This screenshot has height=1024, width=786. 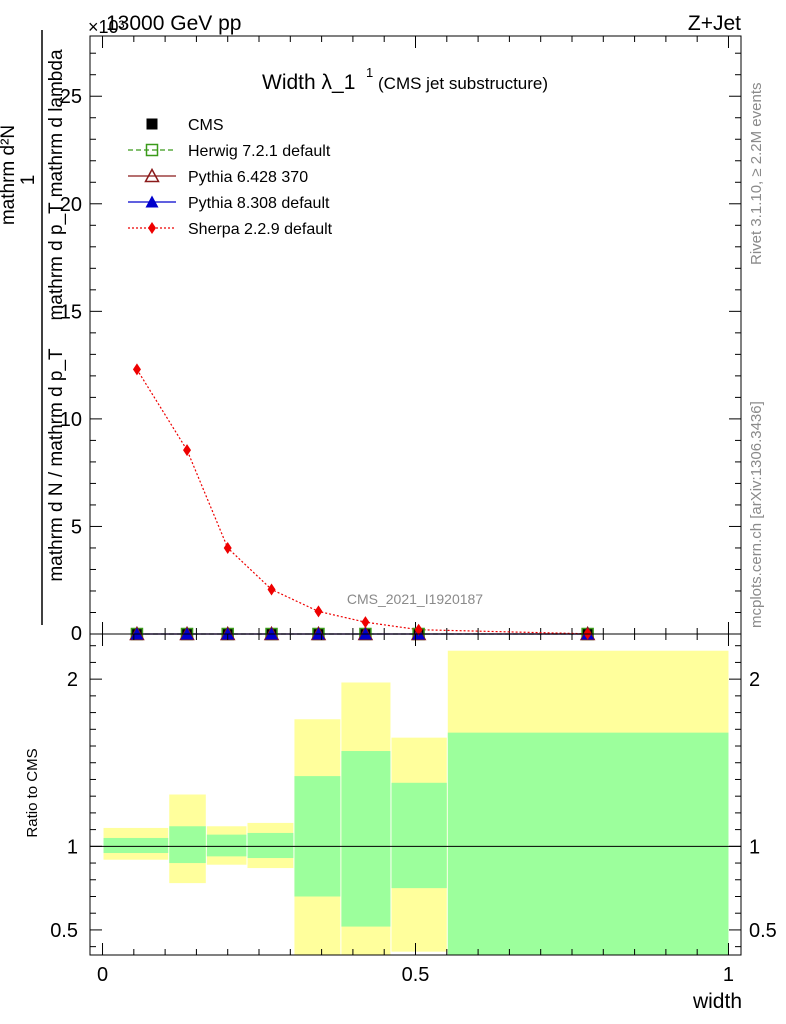 I want to click on main-y-tick-label: 15, so click(x=71, y=312).